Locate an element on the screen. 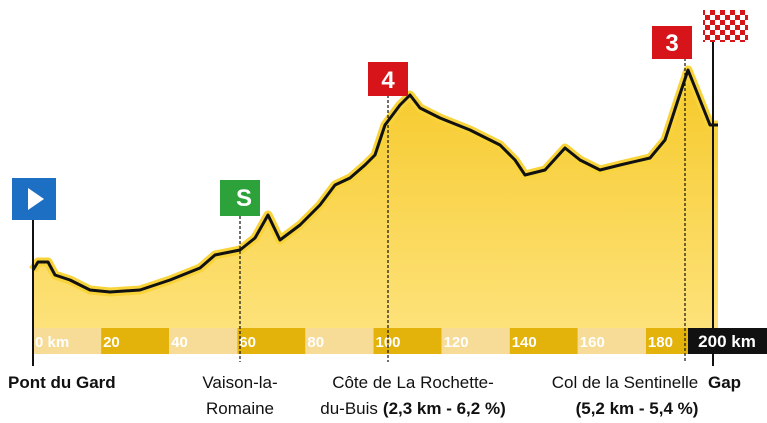  km-label: 160 is located at coordinates (592, 342).